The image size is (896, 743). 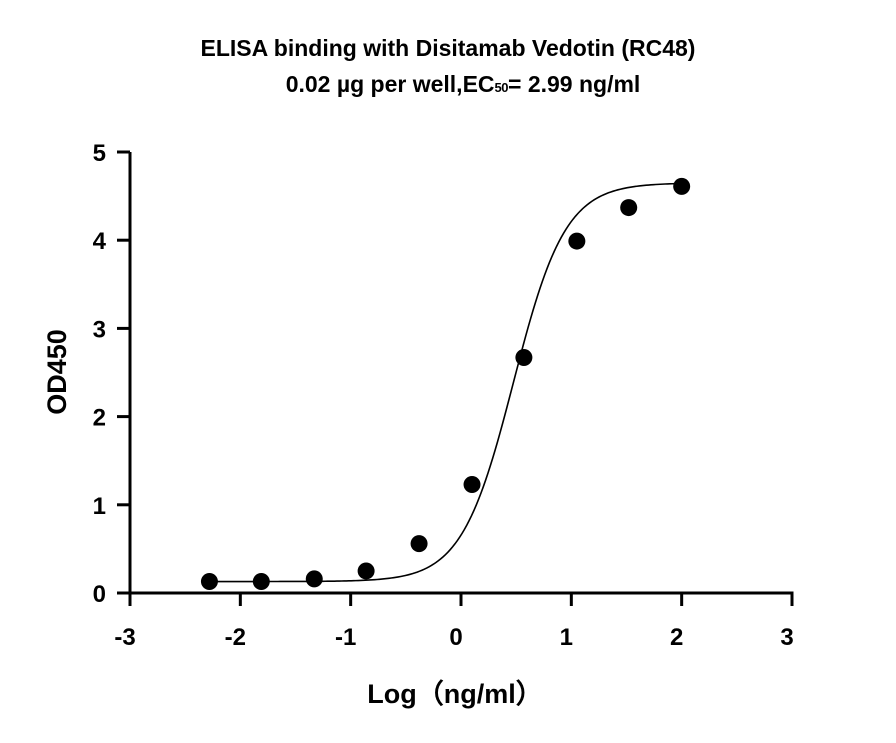 What do you see at coordinates (574, 84) in the screenshot?
I see `title-line2-suffix: = 2.99 ng/ml` at bounding box center [574, 84].